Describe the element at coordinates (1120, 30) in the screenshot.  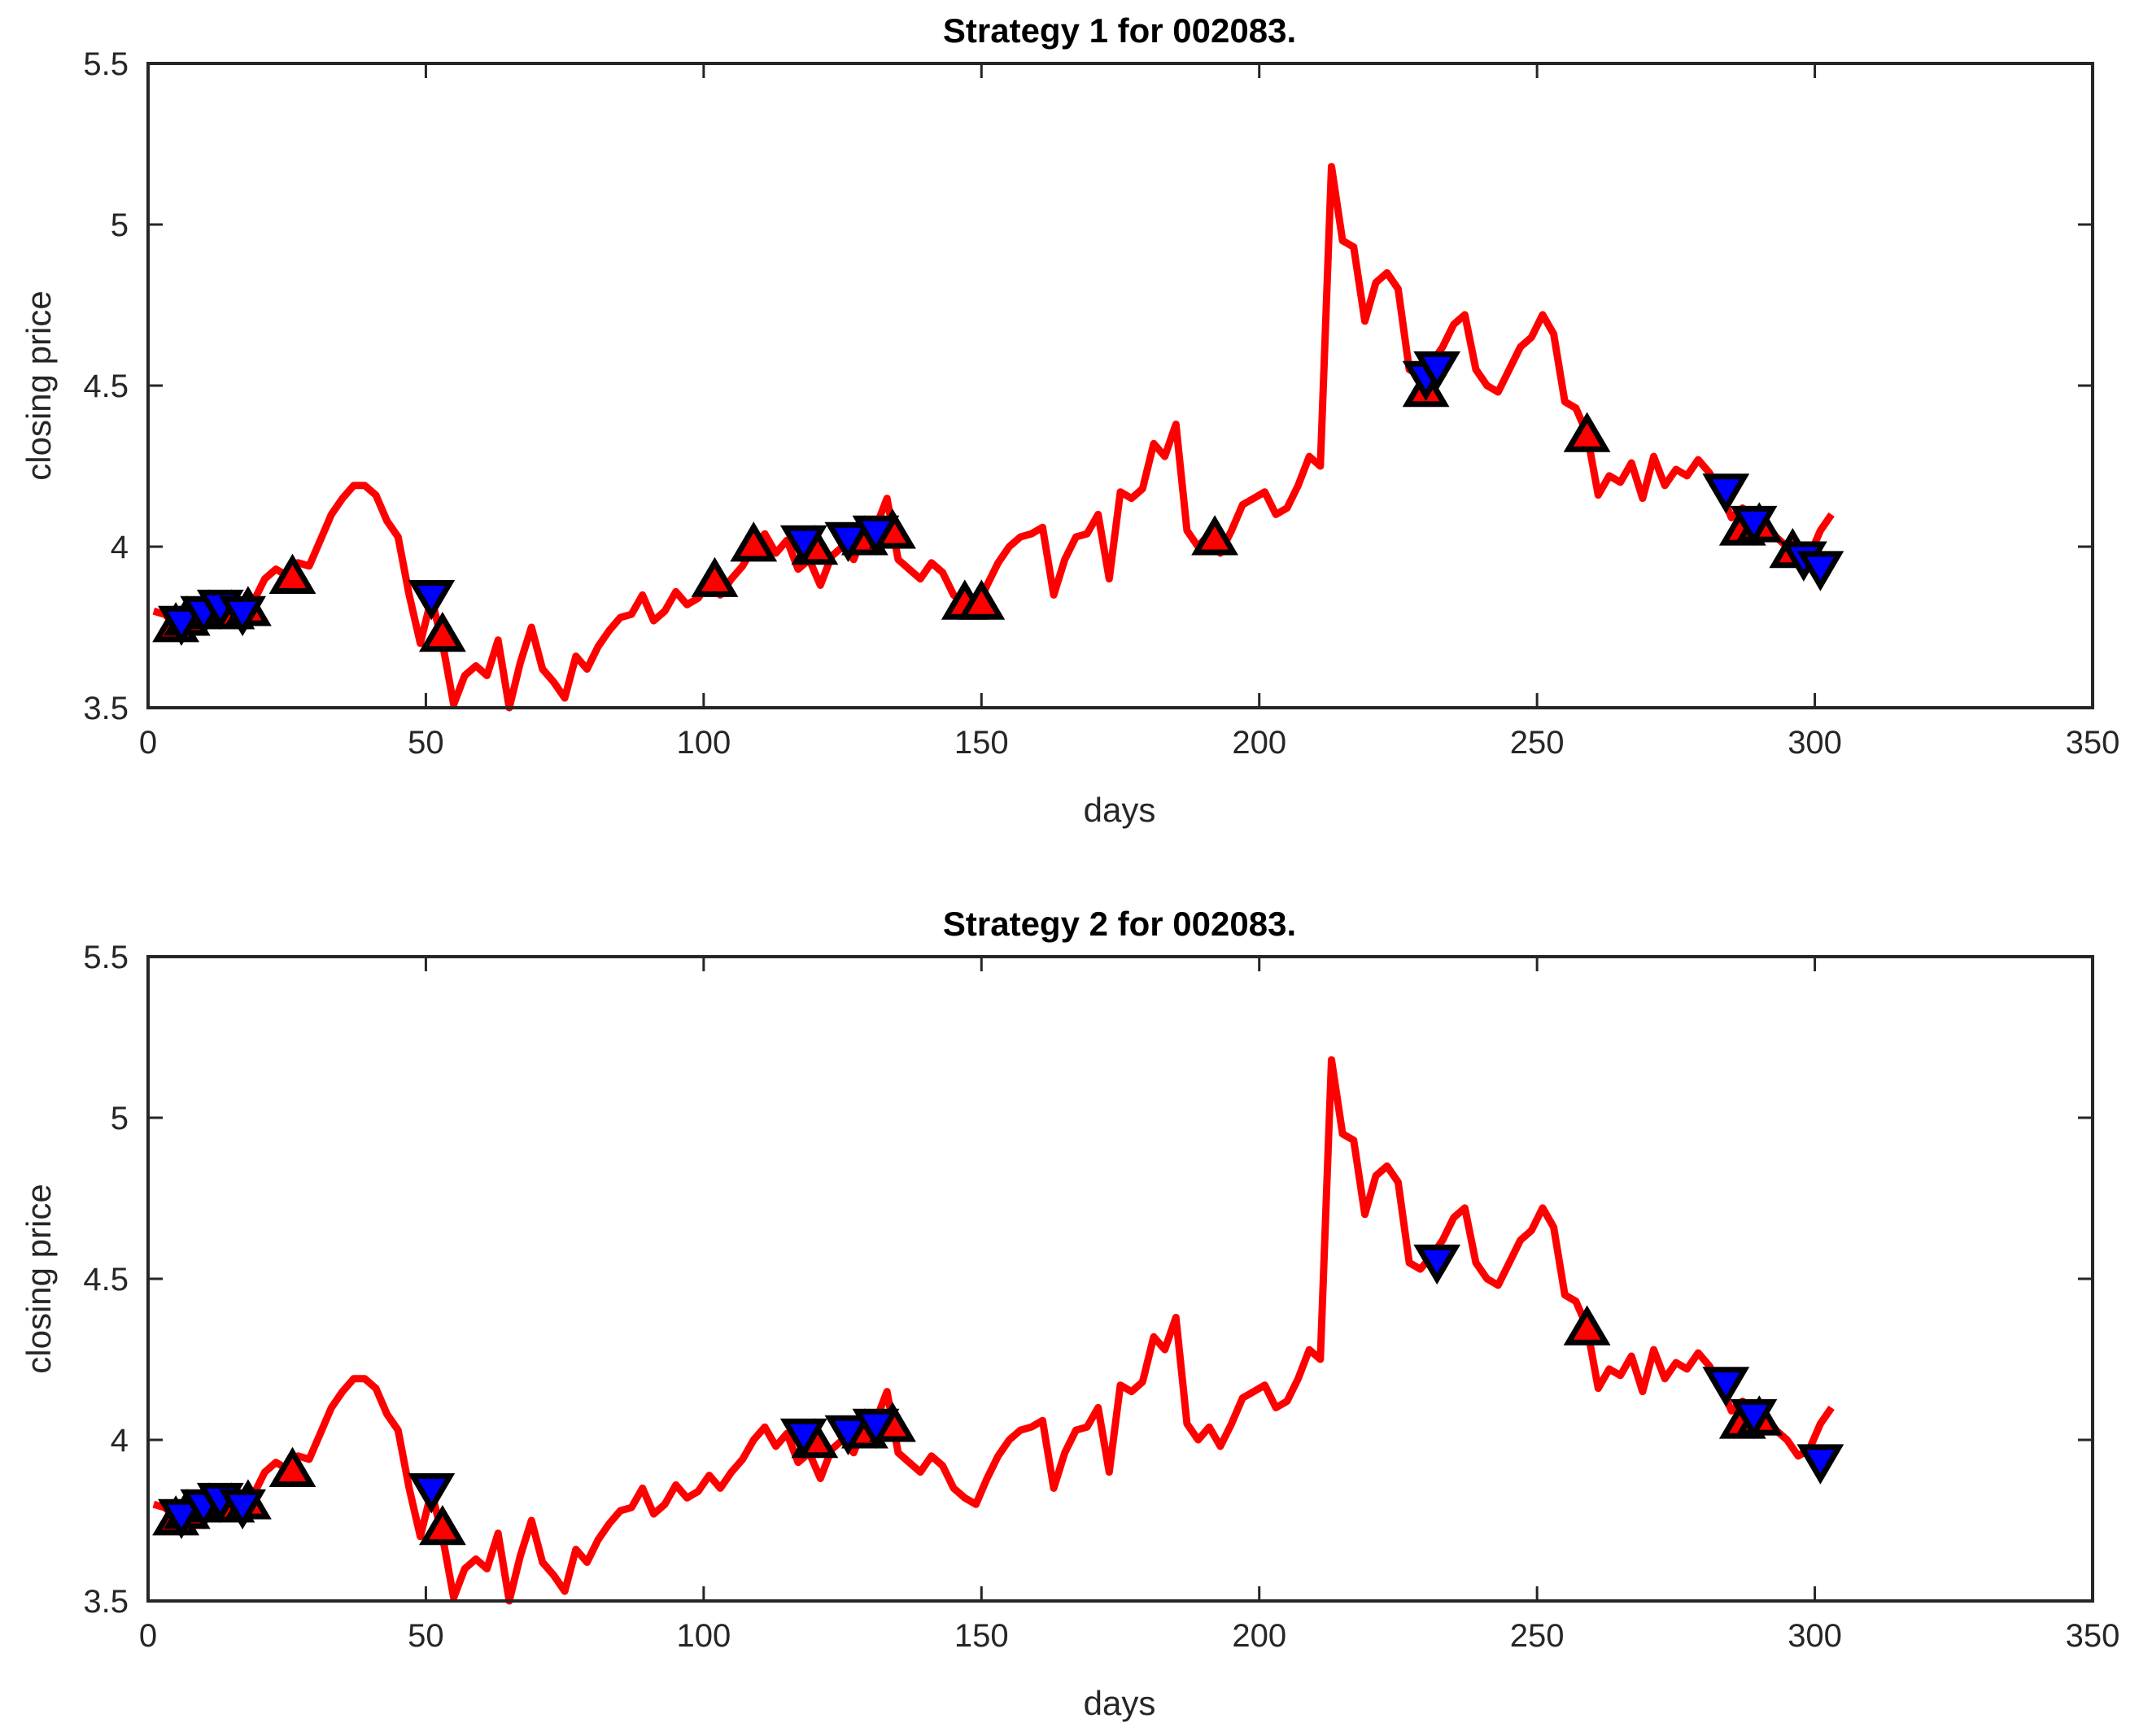
I see `chart-title: Strategy 1 for 002083.` at that location.